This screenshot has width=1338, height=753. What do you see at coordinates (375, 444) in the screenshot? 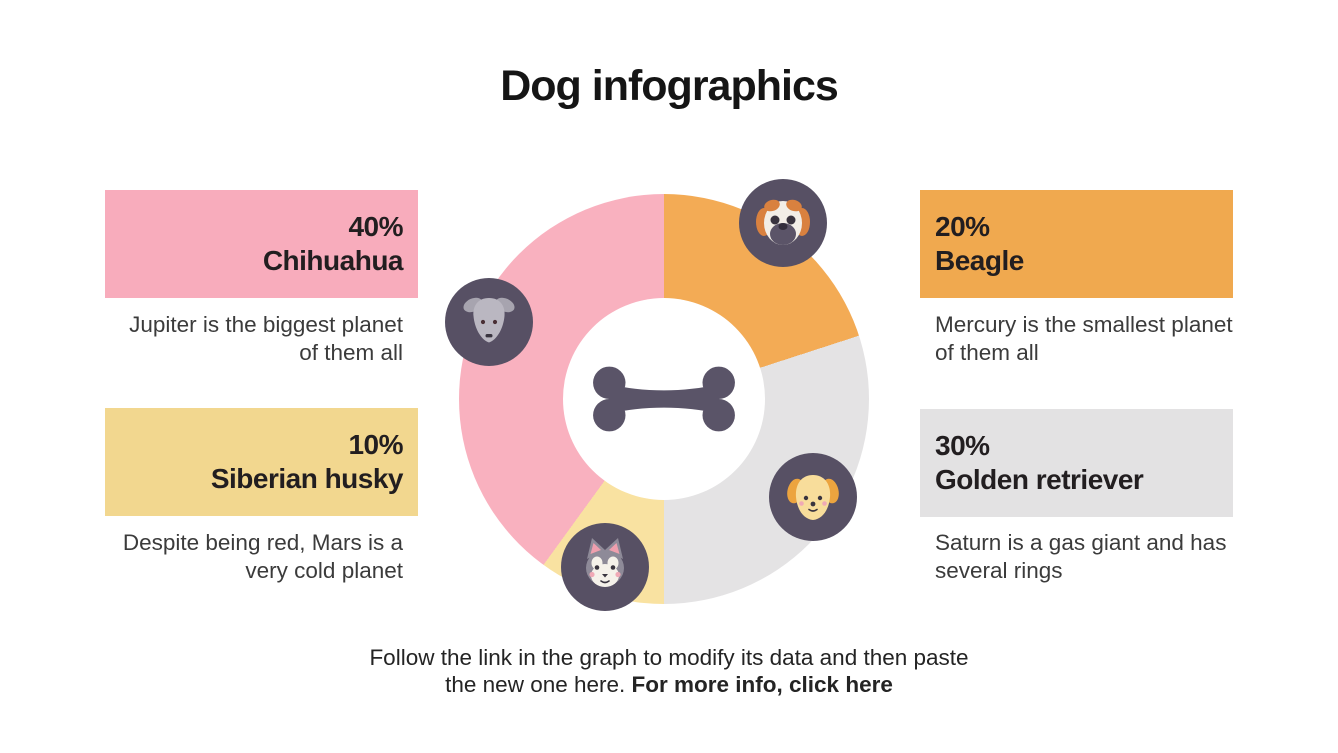
I see `stat-pct-husky: 10%` at bounding box center [375, 444].